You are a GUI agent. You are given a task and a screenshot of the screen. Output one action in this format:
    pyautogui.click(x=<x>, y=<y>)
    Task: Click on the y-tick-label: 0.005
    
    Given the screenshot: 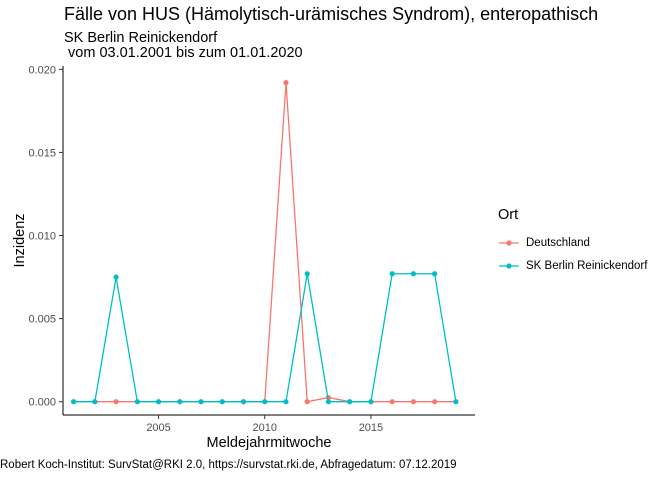 What is the action you would take?
    pyautogui.click(x=42, y=320)
    